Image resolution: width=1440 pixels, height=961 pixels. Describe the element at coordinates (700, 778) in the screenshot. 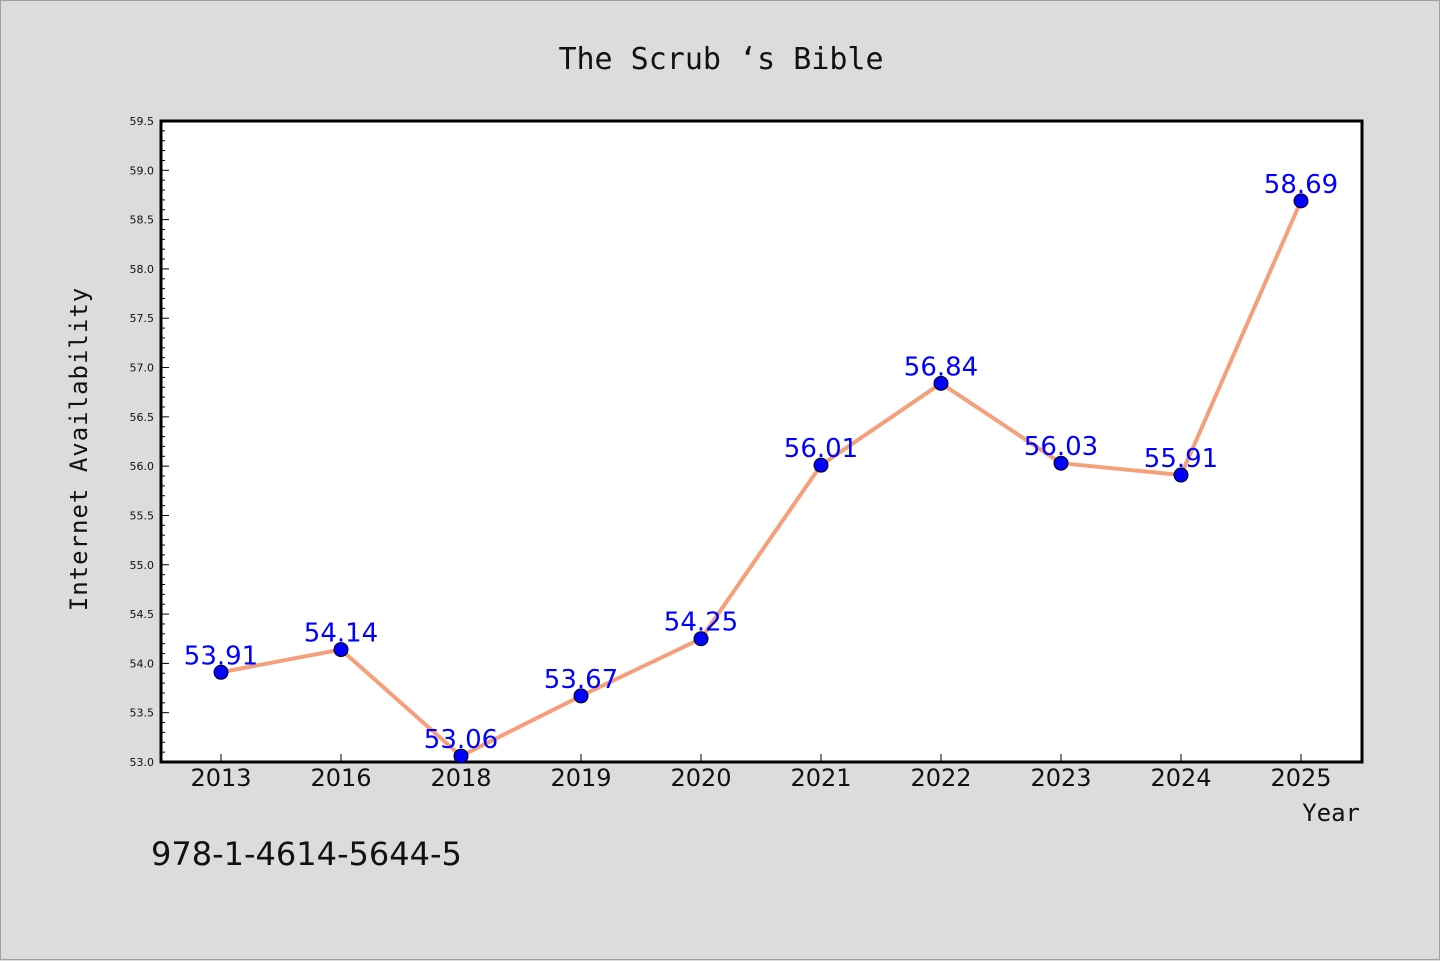

I see `x-tick-label: 2020` at that location.